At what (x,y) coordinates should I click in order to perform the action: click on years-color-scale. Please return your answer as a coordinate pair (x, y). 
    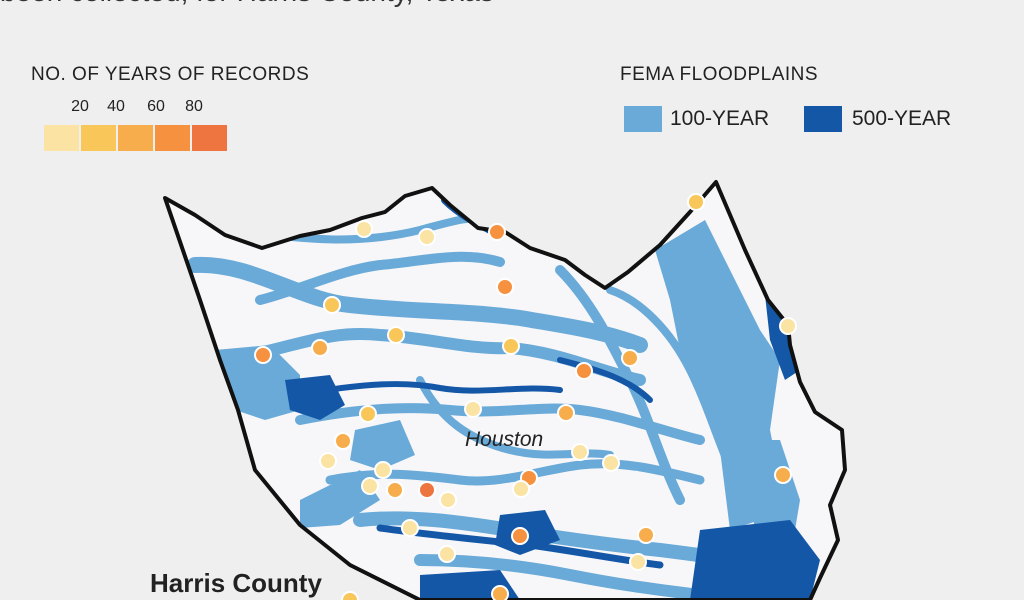
    Looking at the image, I should click on (136, 138).